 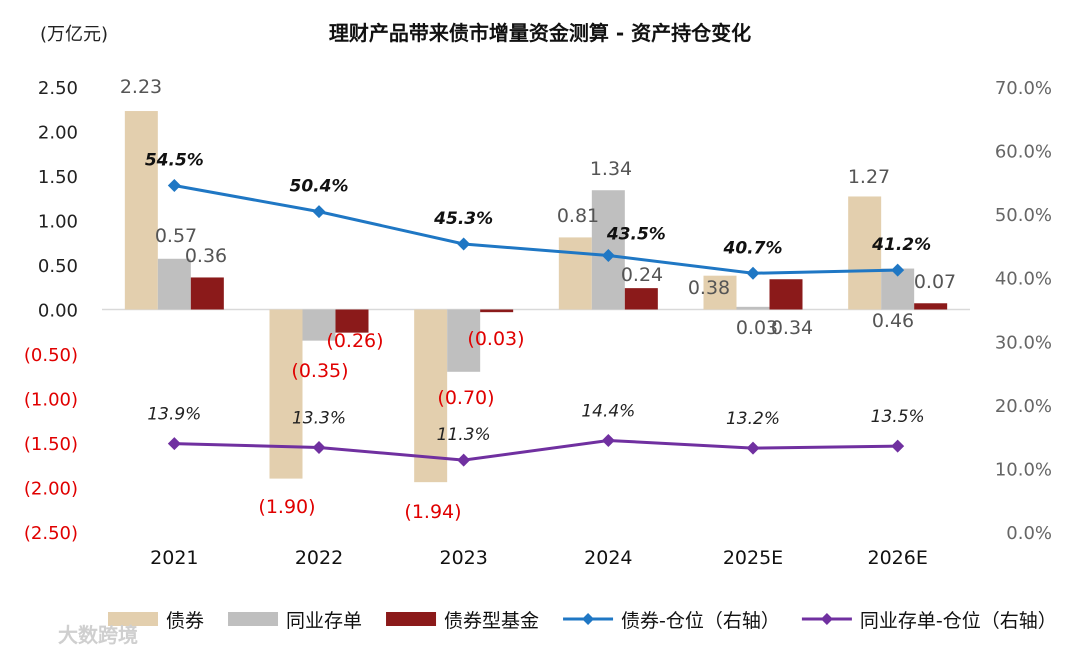 I want to click on line-value-label: 50.4%, so click(x=319, y=187).